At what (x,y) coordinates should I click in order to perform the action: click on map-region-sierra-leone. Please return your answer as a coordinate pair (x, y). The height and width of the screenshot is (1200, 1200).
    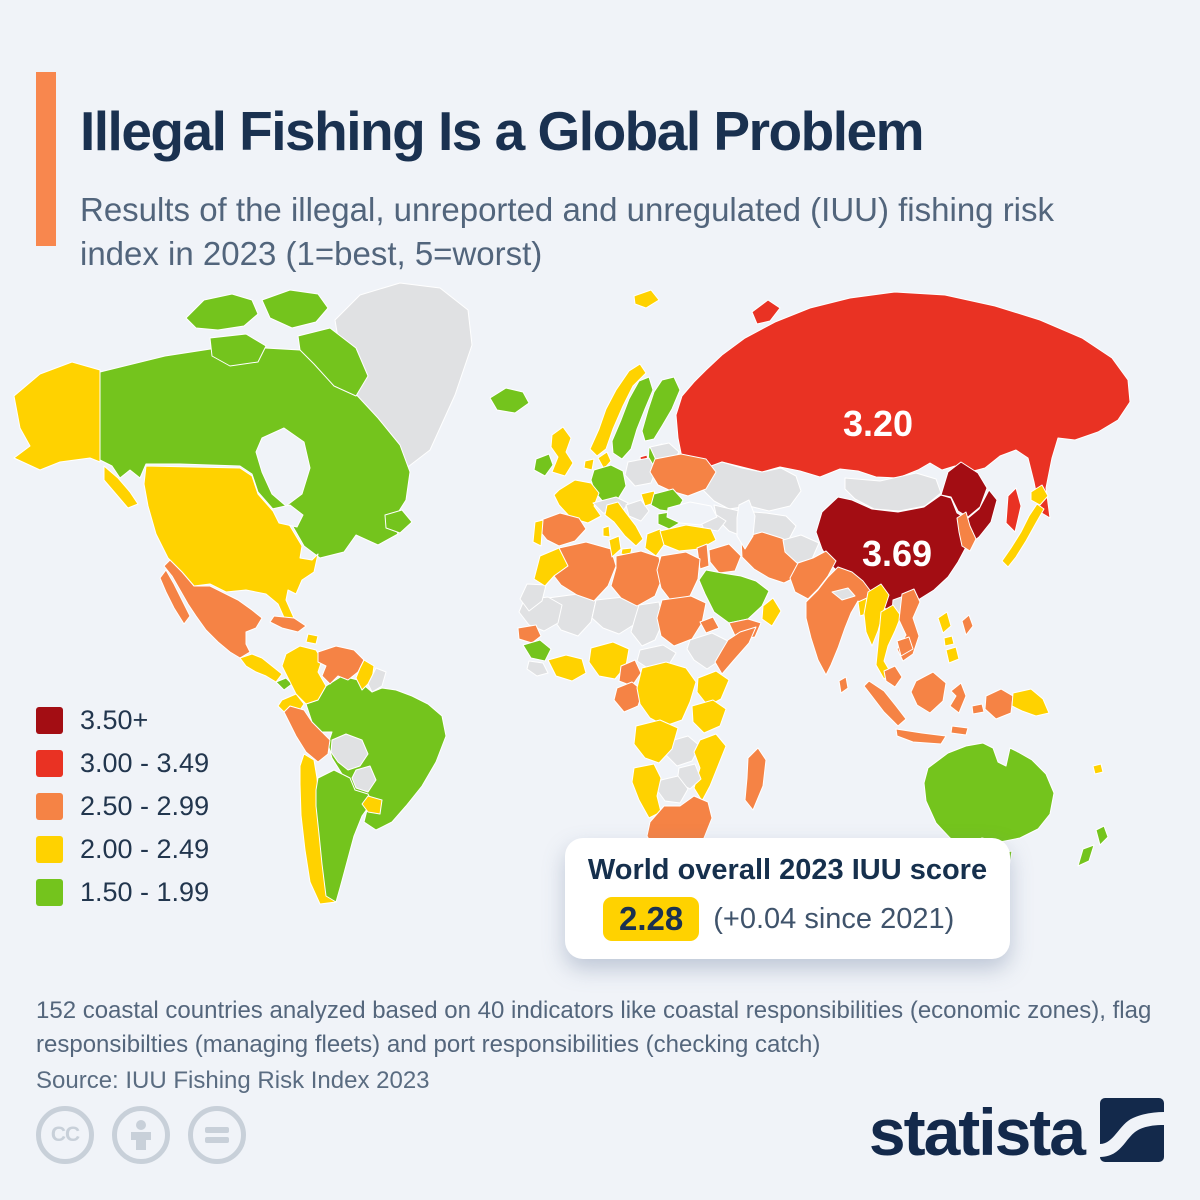
    Looking at the image, I should click on (537, 668).